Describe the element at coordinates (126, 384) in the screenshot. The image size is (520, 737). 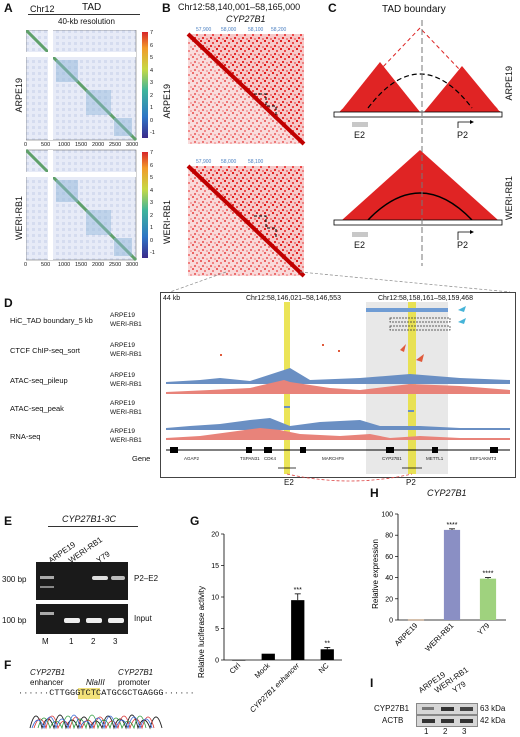
I see `track-atac-pileup-s2: WERI-RB1` at that location.